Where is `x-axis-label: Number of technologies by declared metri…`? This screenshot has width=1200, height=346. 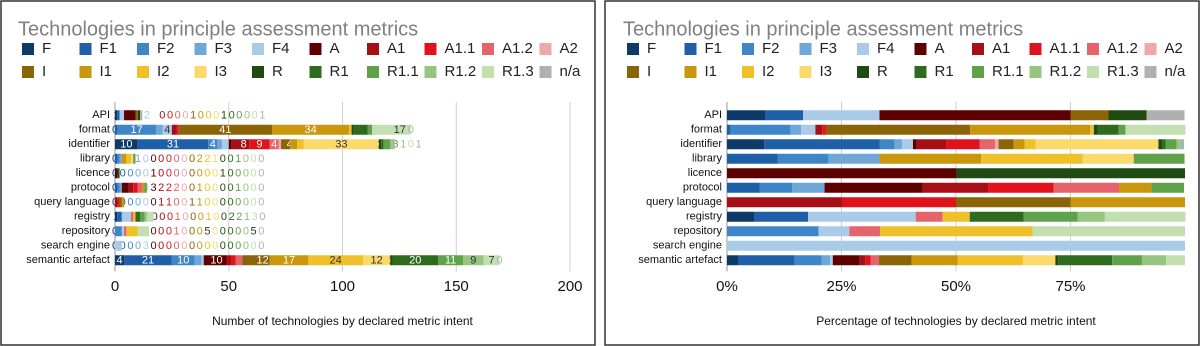
x-axis-label: Number of technologies by declared metri… is located at coordinates (342, 321).